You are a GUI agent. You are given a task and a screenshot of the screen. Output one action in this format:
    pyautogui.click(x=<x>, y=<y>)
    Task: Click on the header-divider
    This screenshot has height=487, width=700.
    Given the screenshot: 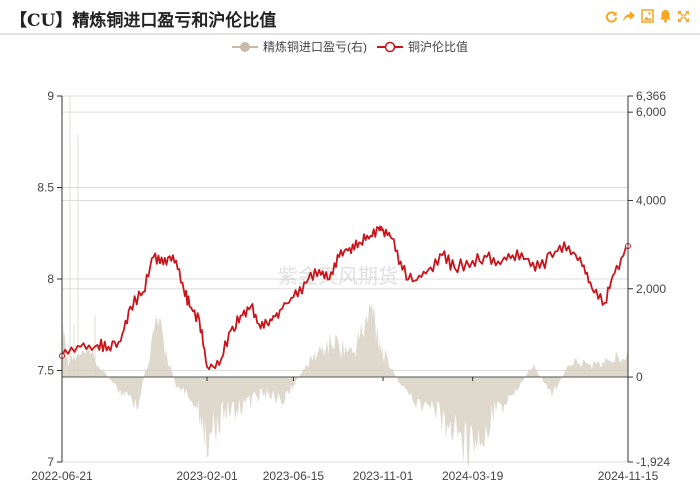 What is the action you would take?
    pyautogui.click(x=350, y=34)
    